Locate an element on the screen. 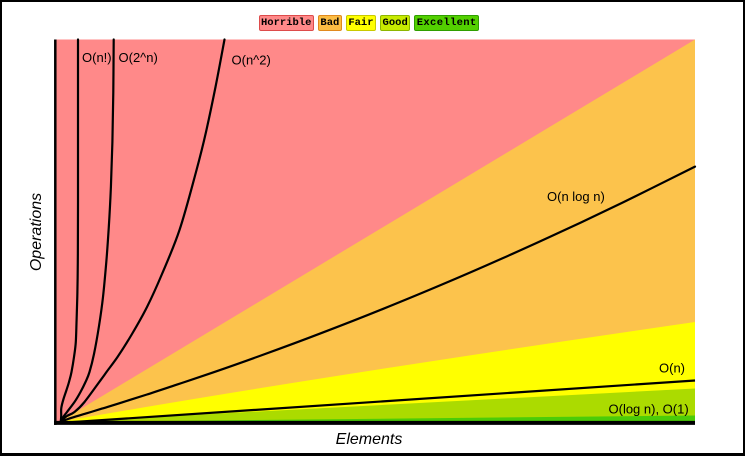 The image size is (745, 458). svg-text: O(n log n) is located at coordinates (576, 196).